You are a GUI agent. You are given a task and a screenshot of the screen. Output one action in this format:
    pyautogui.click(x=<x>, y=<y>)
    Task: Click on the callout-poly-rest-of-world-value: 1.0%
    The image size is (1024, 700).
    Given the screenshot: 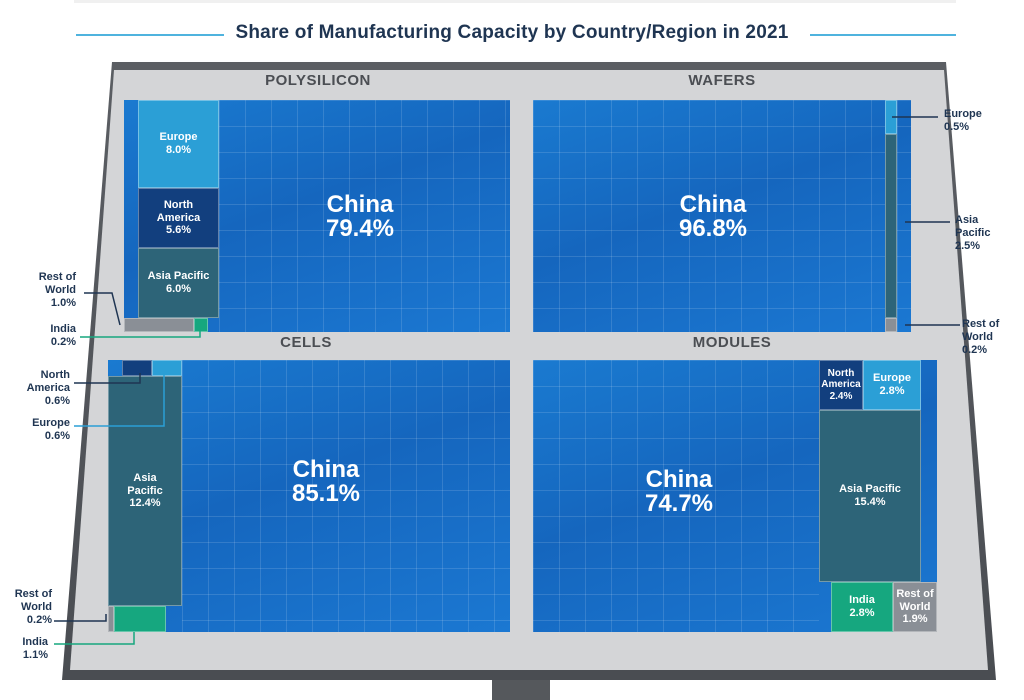 What is the action you would take?
    pyautogui.click(x=63, y=303)
    